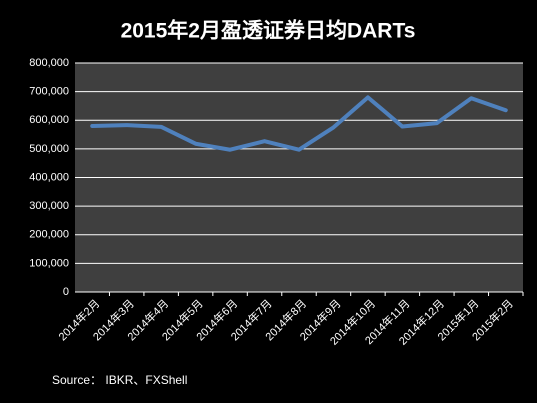  Describe the element at coordinates (49, 63) in the screenshot. I see `y-tick-label: 800,000` at that location.